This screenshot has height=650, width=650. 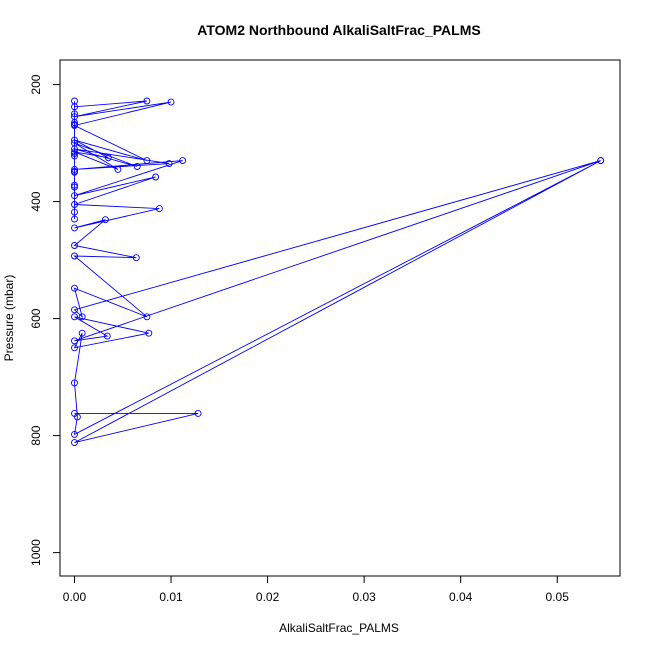 I want to click on y-axis: 200 400 600 800 1000, so click(x=45, y=320).